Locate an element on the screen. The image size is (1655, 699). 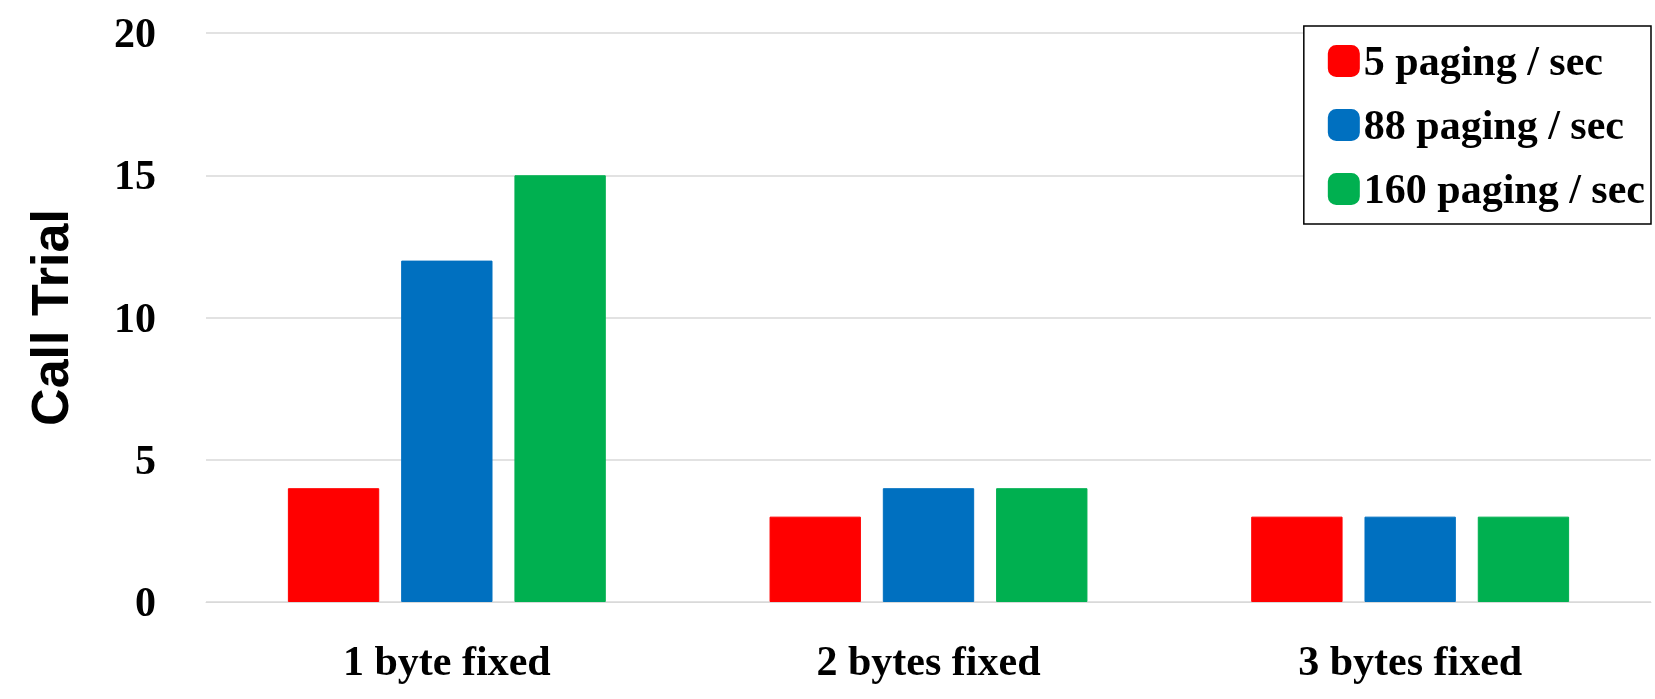
y-axis-title: Call Trial is located at coordinates (50, 317).